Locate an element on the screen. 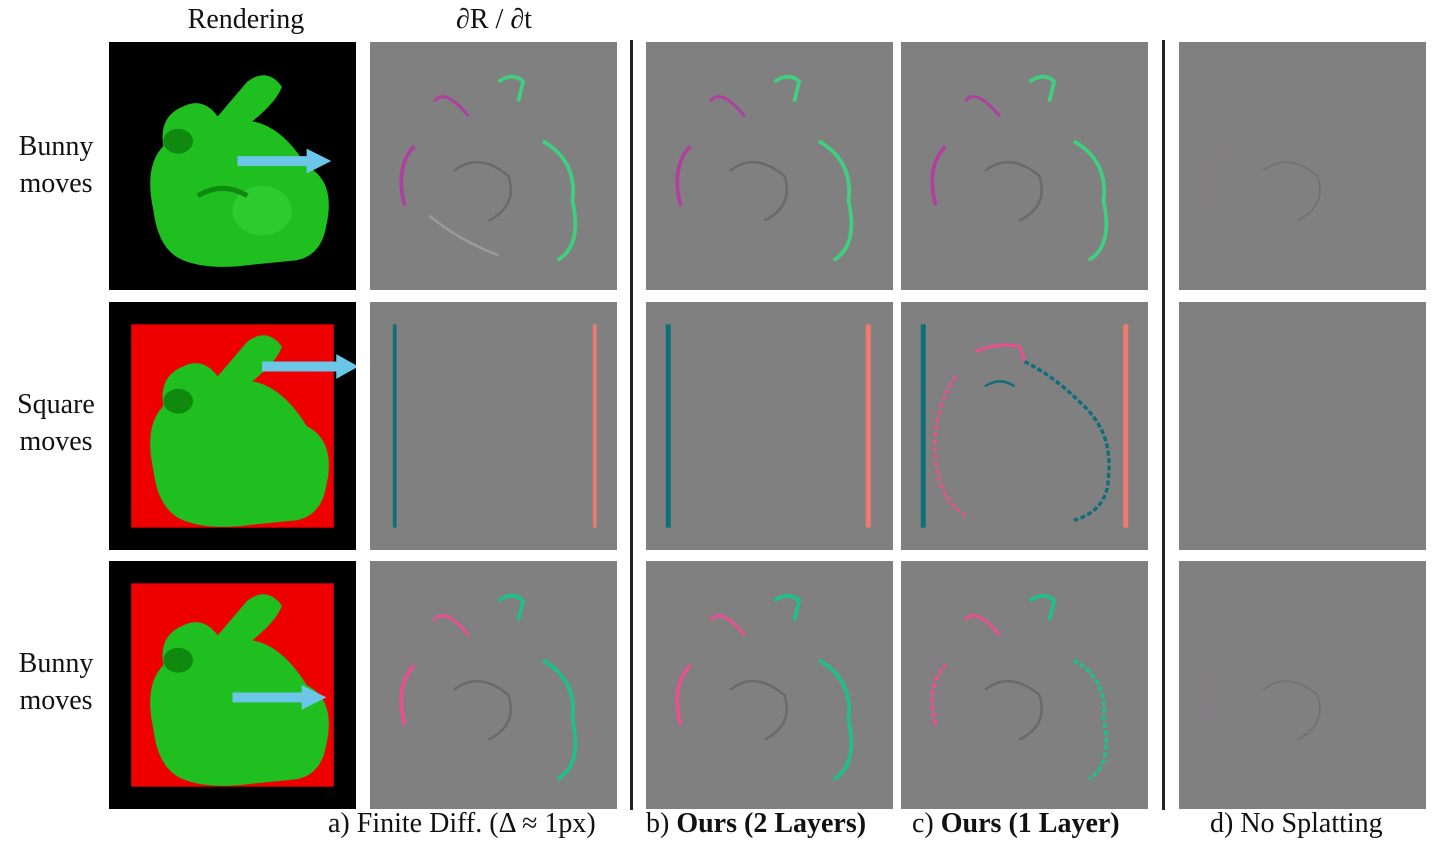  gradient-a-row3 is located at coordinates (493, 685).